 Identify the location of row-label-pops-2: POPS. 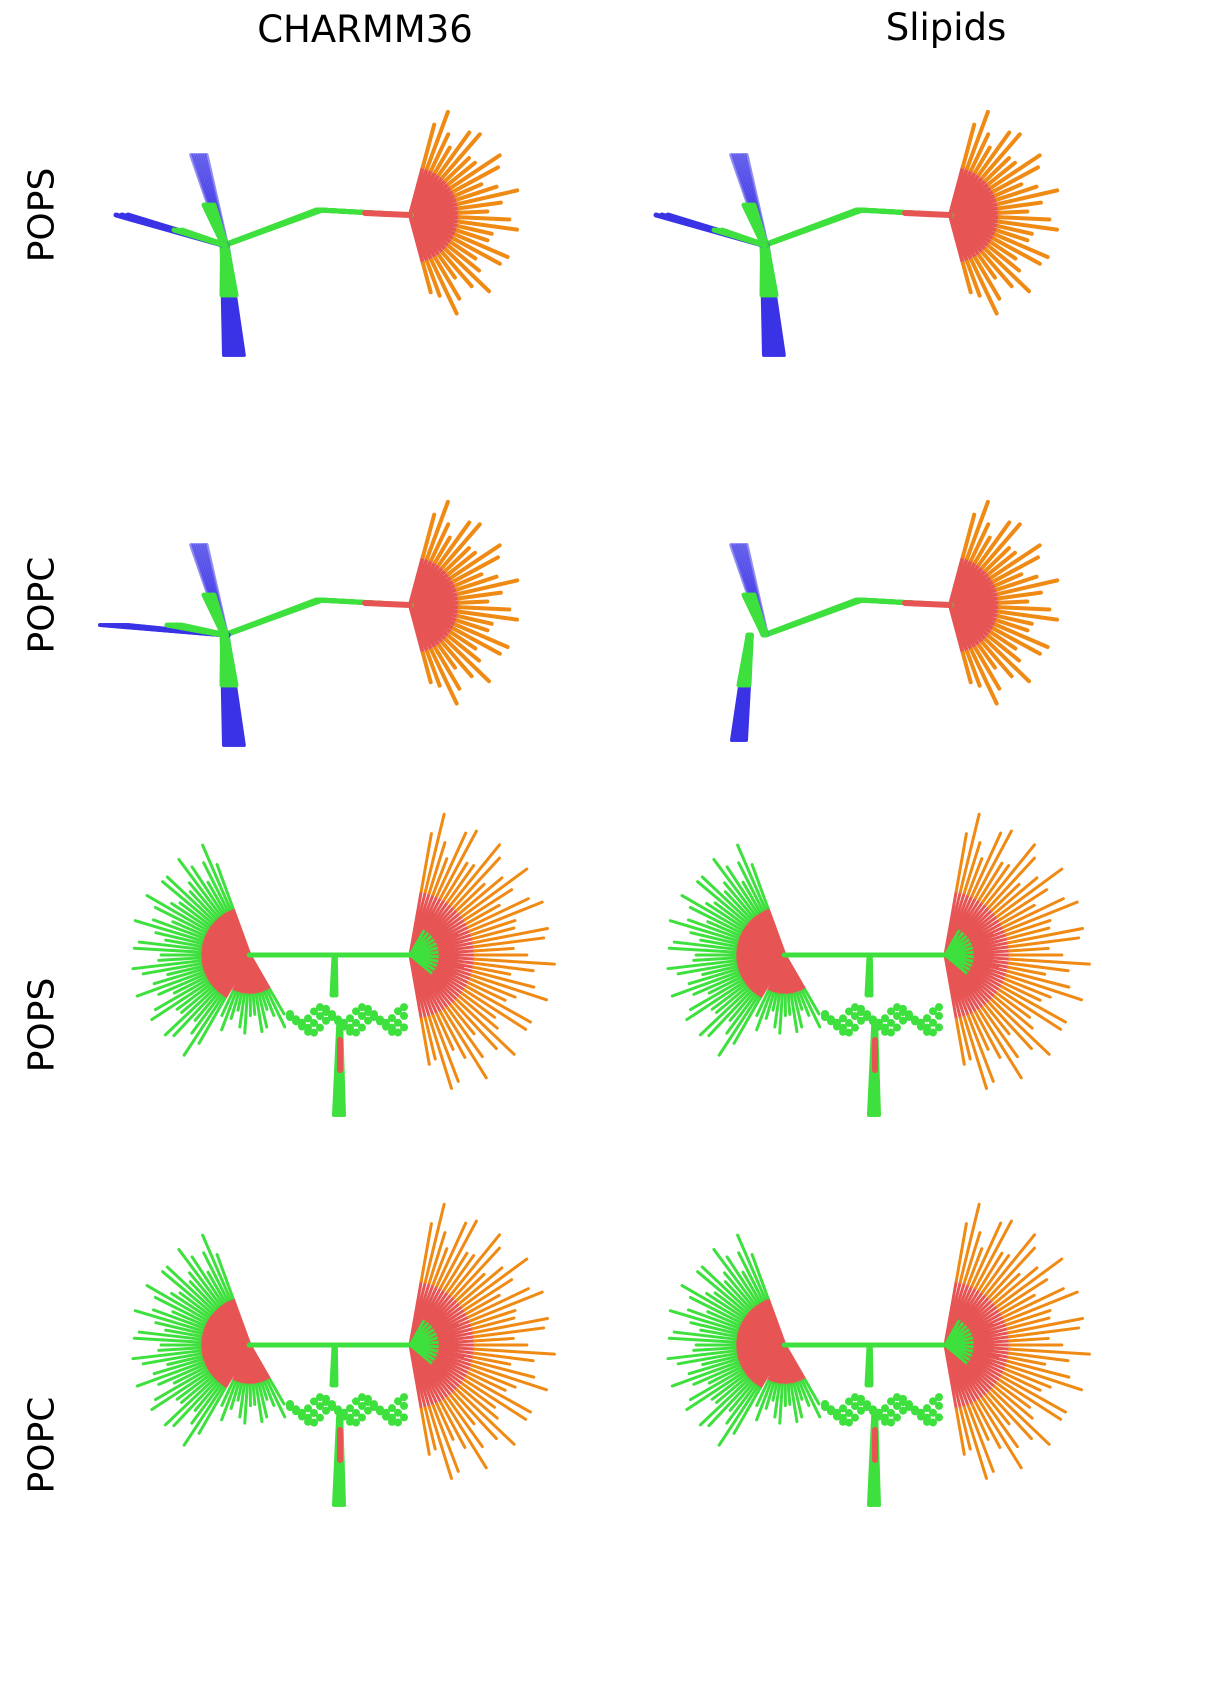
(42, 1025).